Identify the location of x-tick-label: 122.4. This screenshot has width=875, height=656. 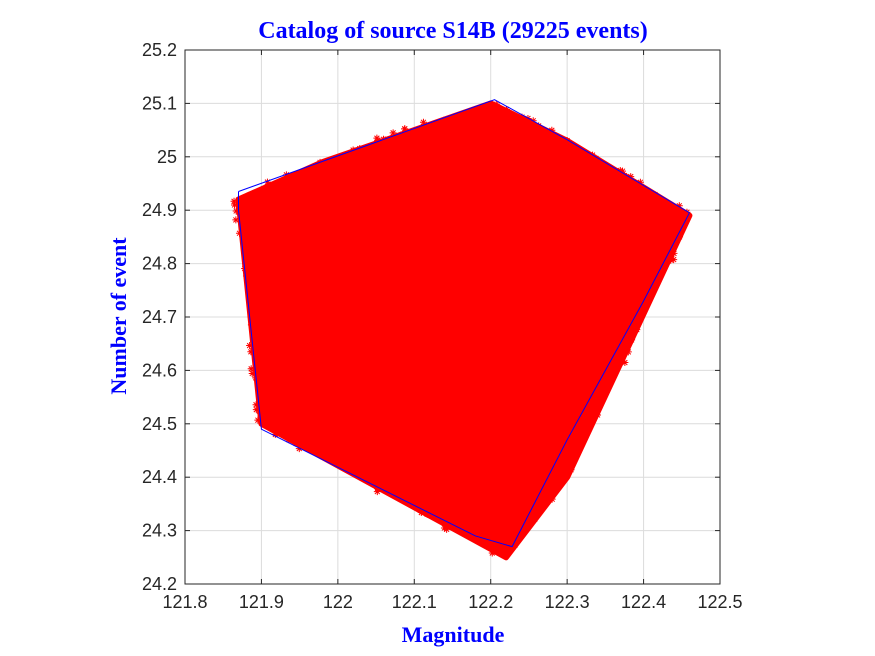
(643, 602).